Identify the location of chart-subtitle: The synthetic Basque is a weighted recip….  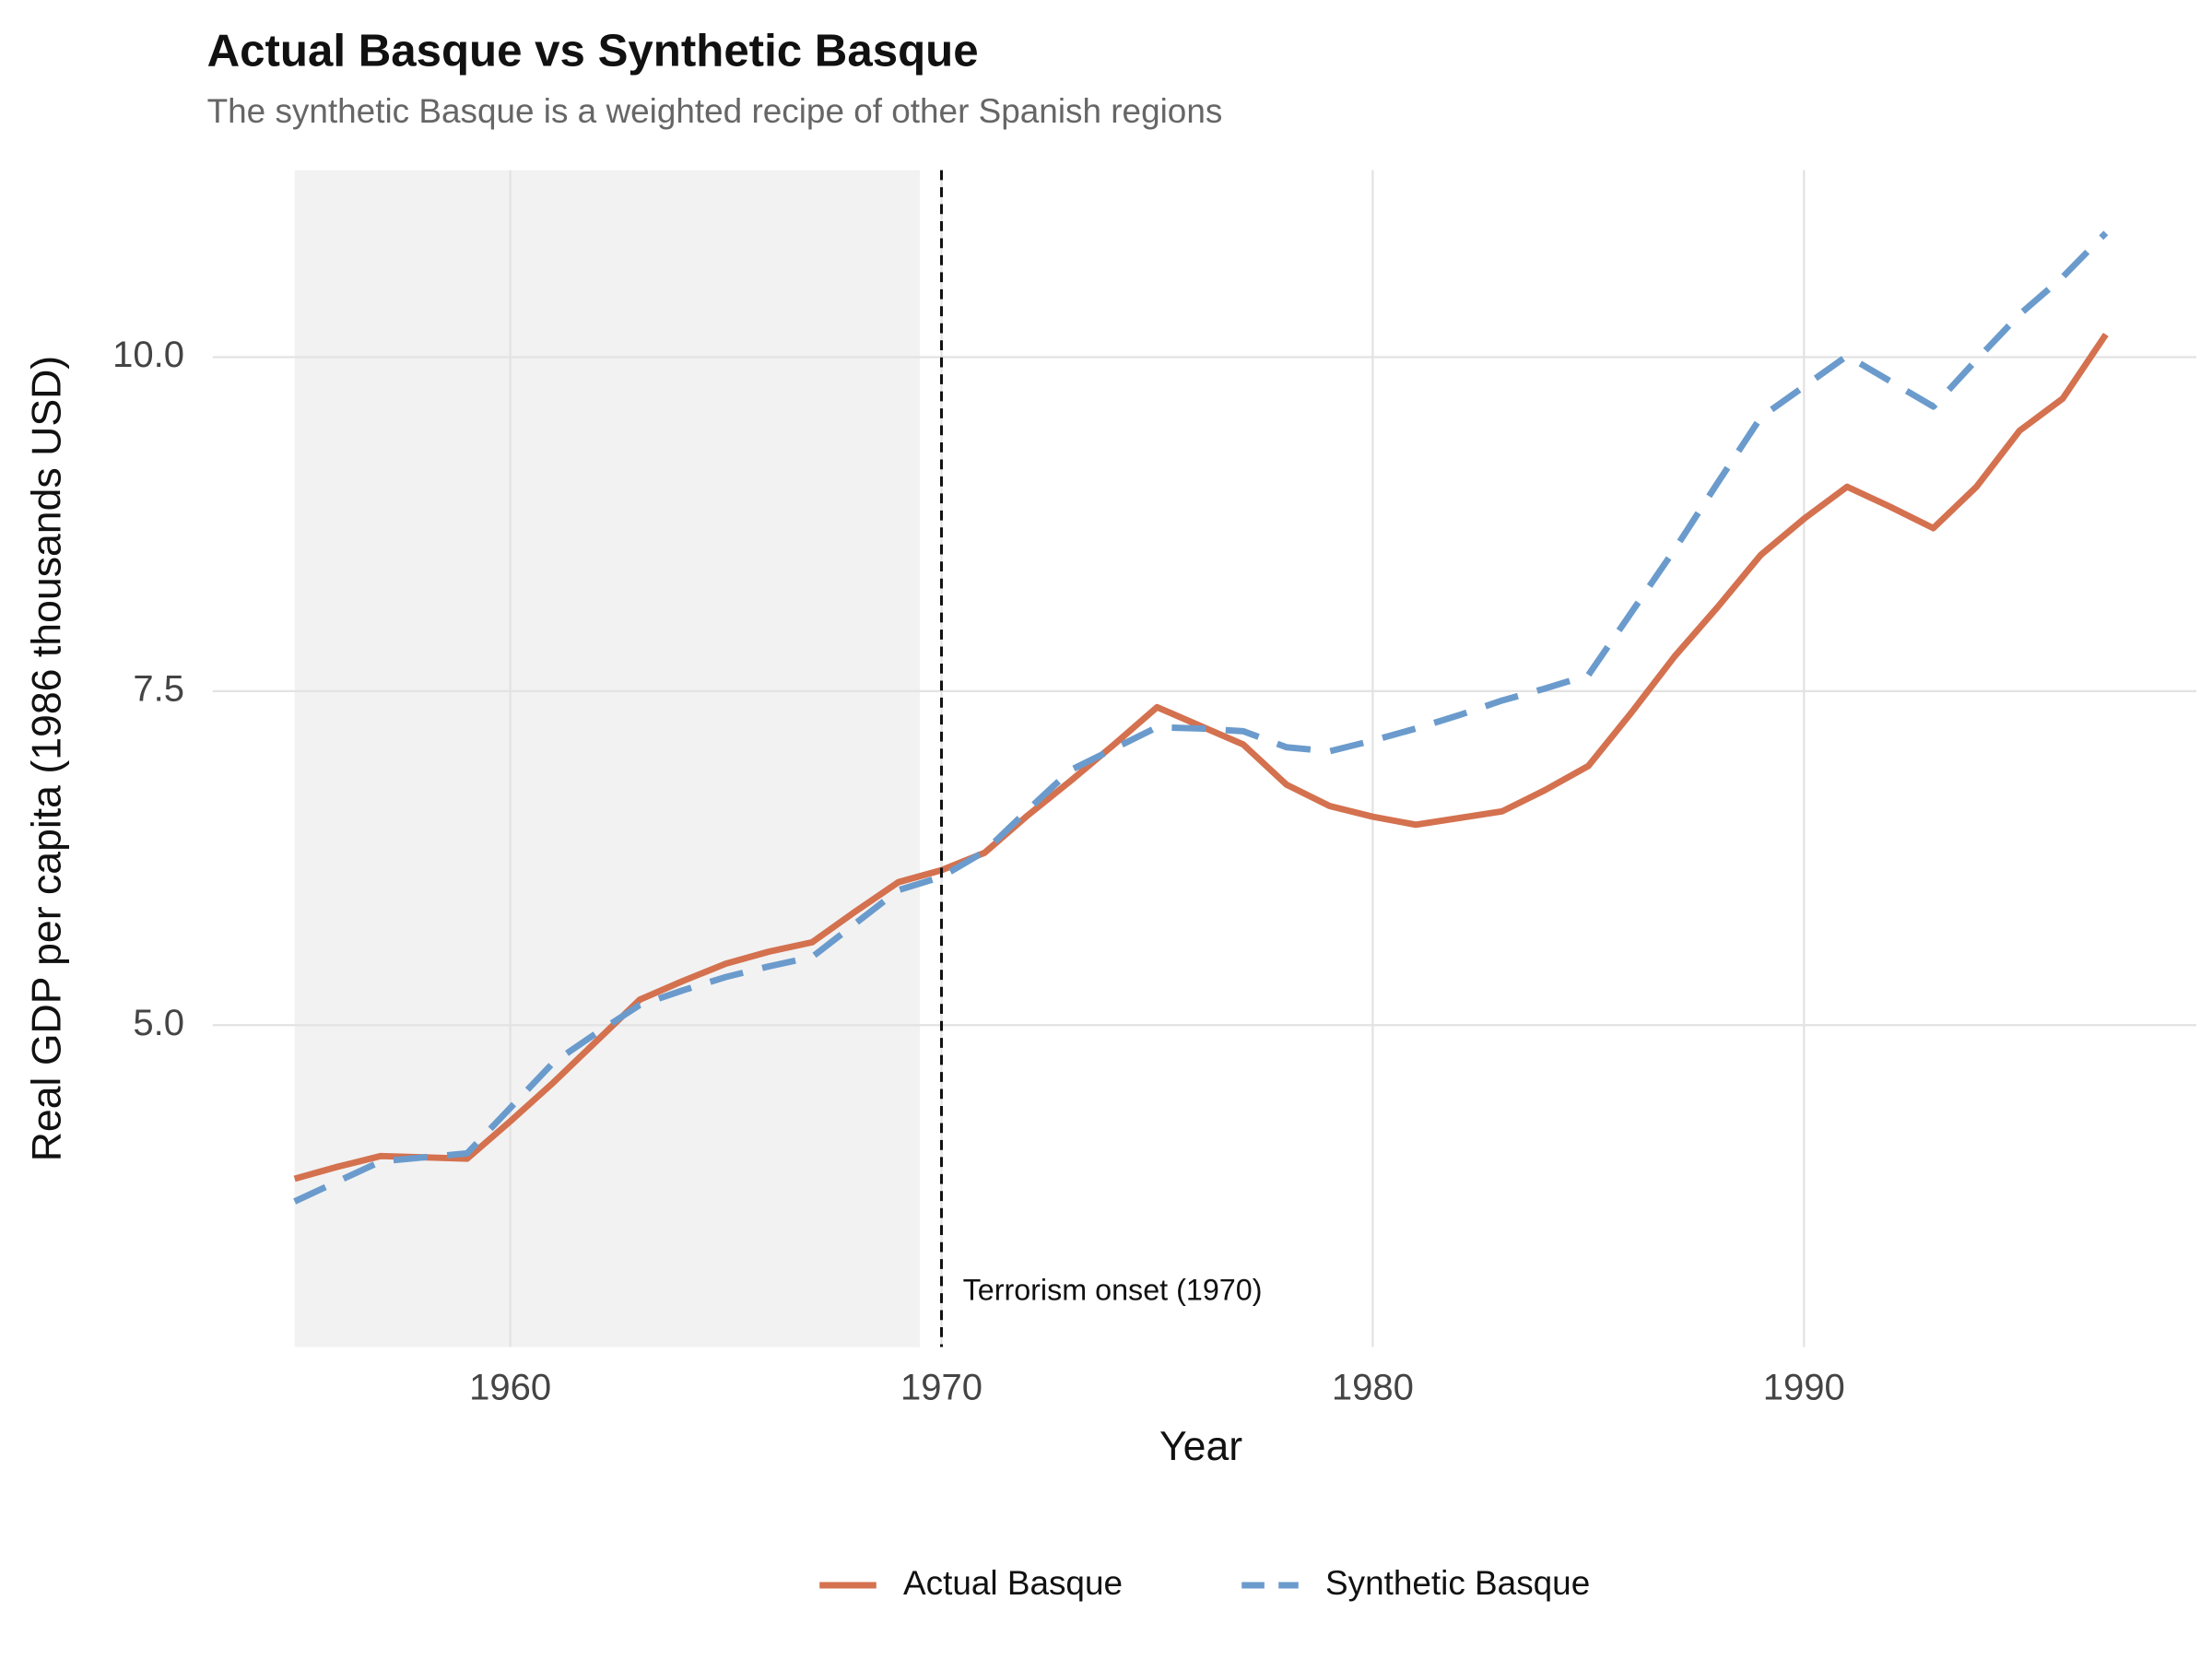
(715, 111).